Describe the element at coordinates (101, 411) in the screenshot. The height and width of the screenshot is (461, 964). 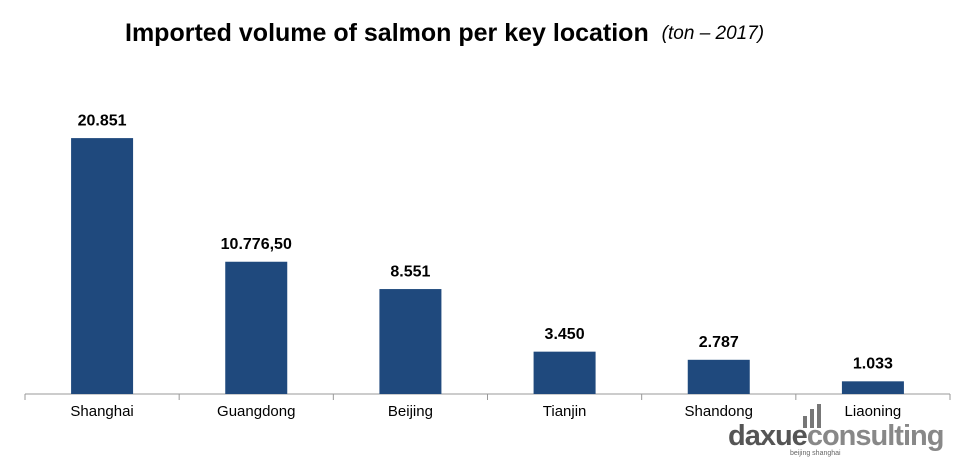
I see `x-tick-label: Shanghai` at that location.